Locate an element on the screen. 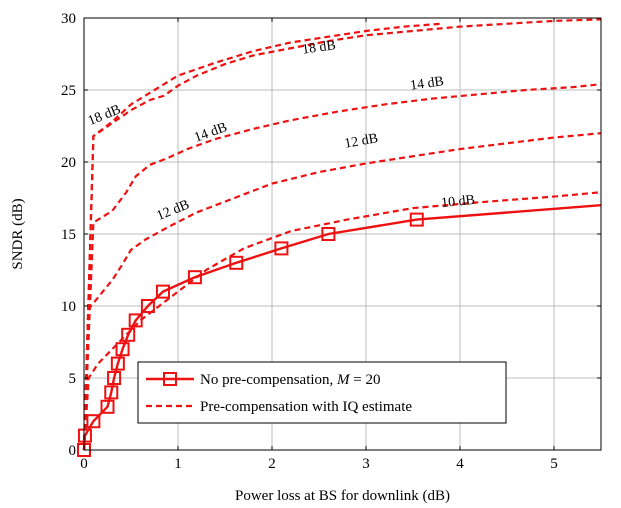 Image resolution: width=621 pixels, height=508 pixels. legend-solid-prefix: No pre-compensation, is located at coordinates (268, 380).